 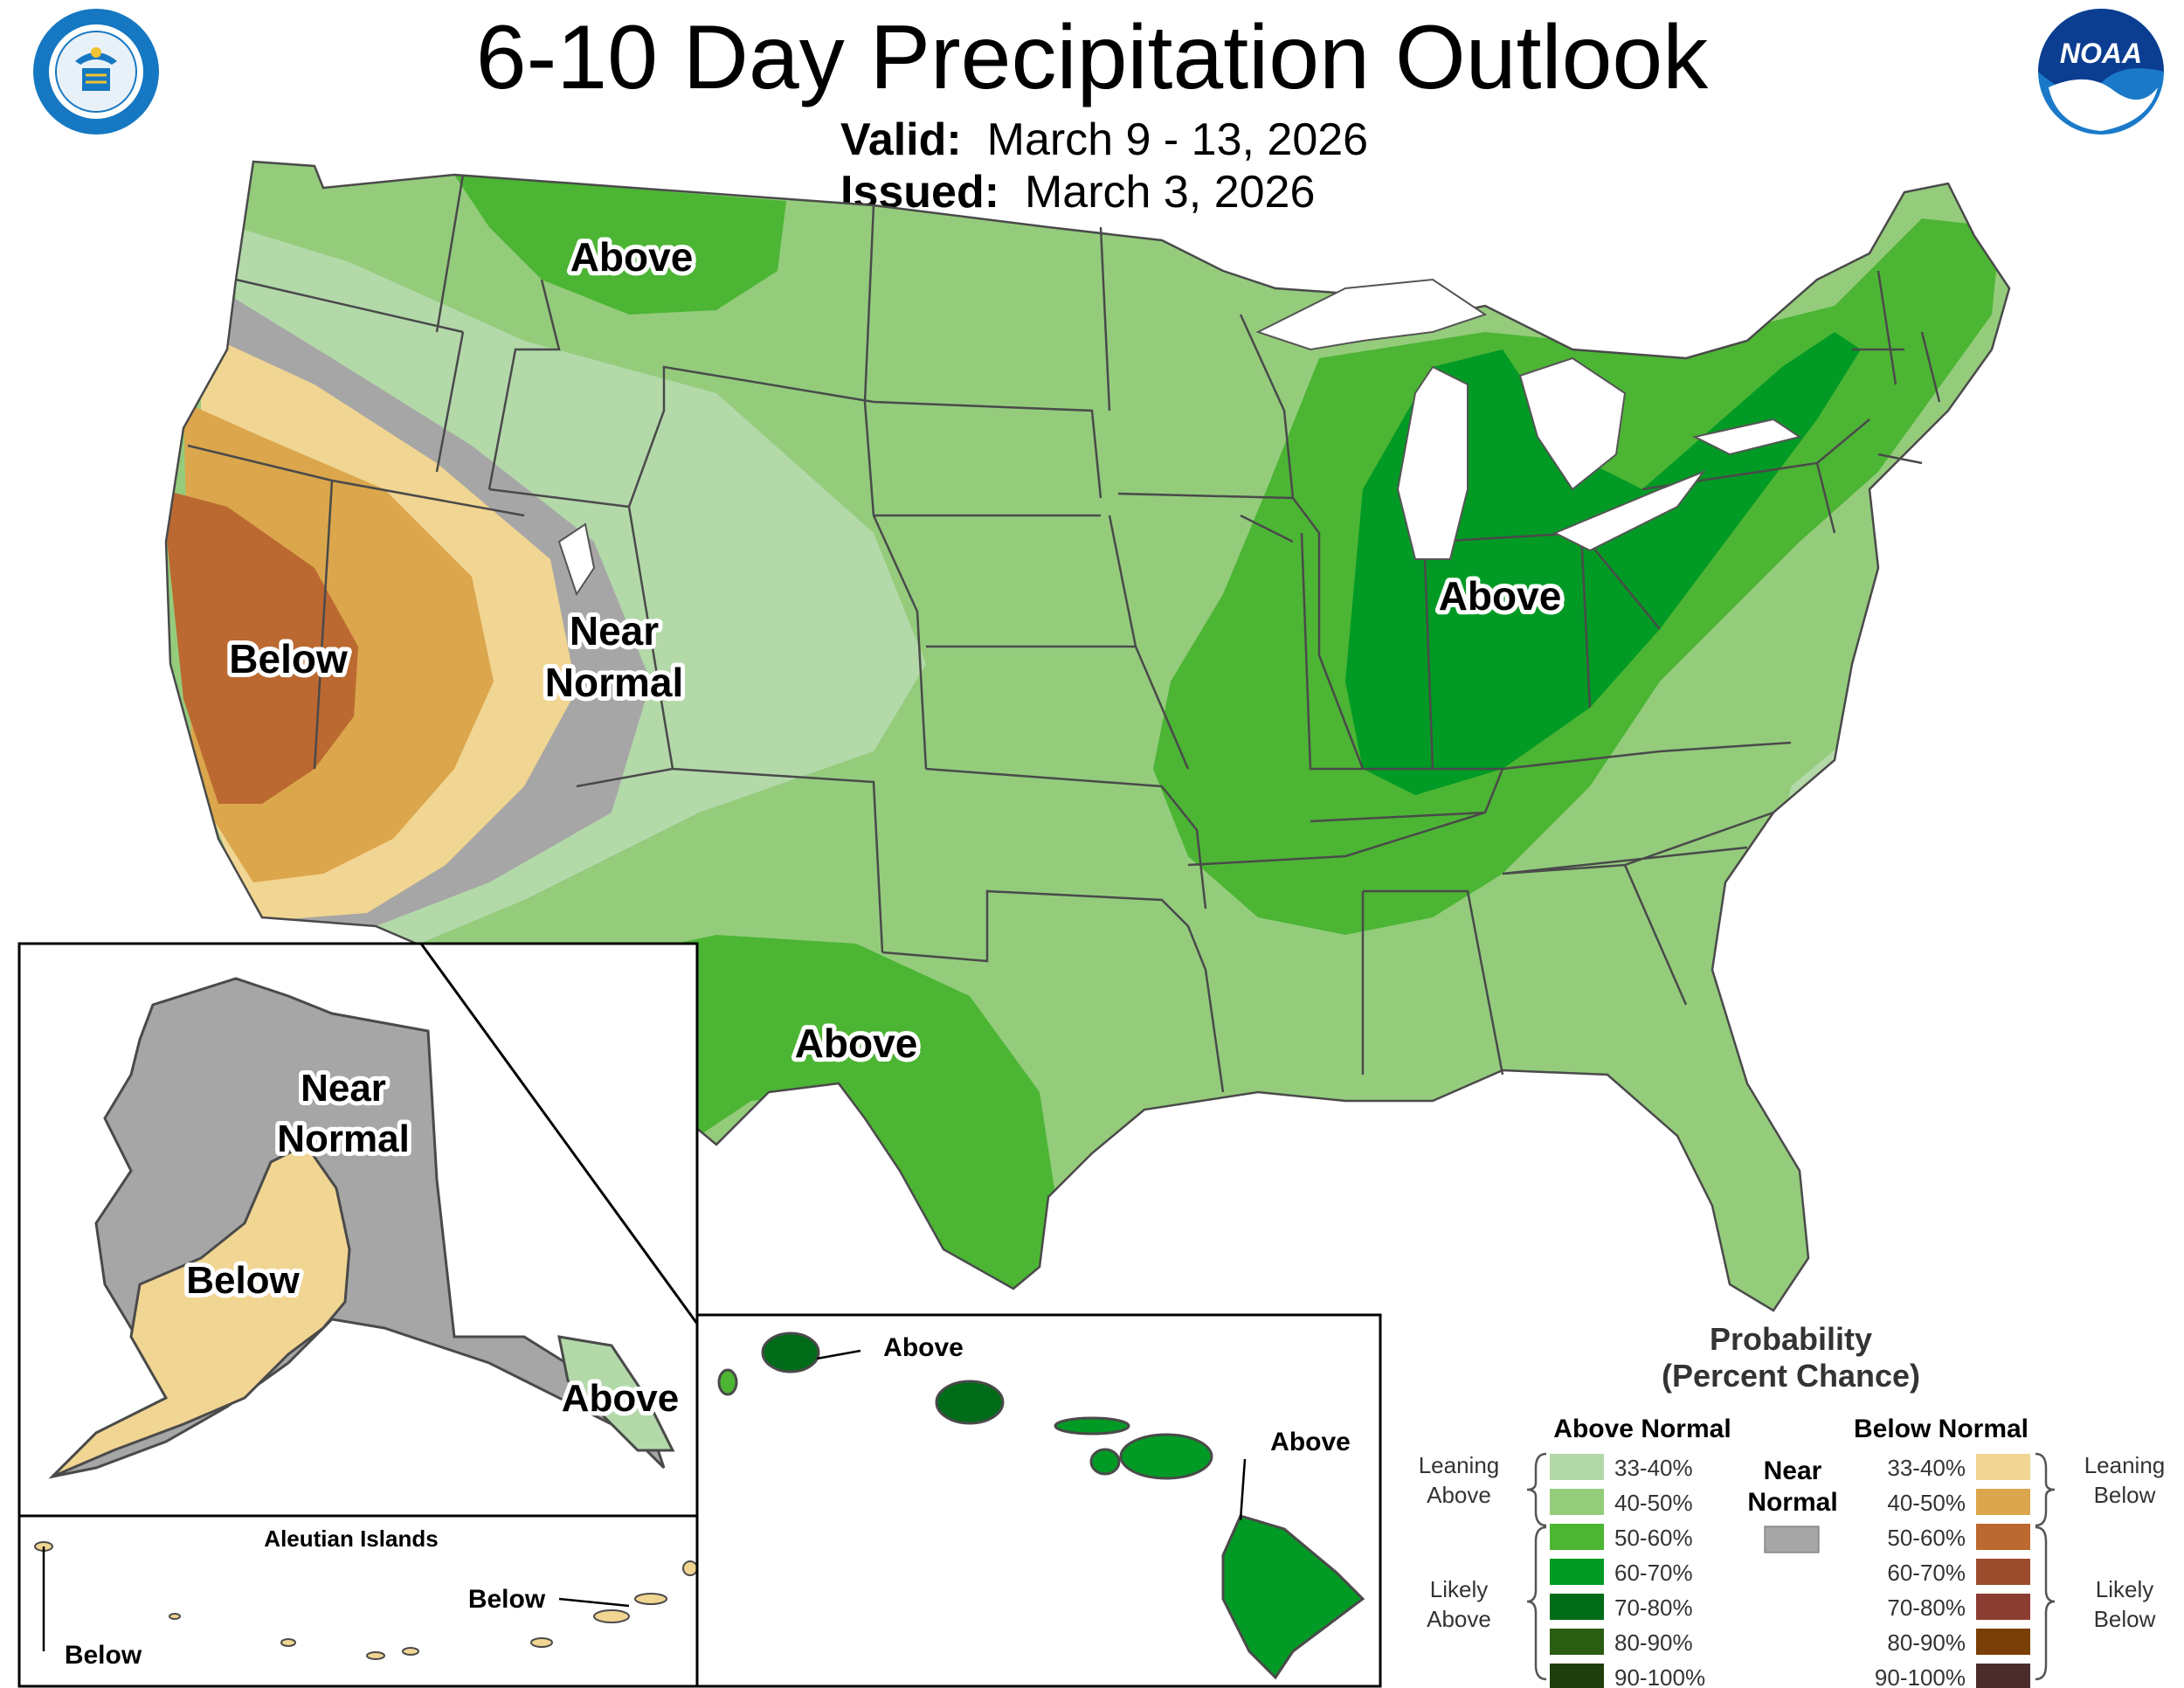 I want to click on region-above-northwest, so click(x=620, y=245).